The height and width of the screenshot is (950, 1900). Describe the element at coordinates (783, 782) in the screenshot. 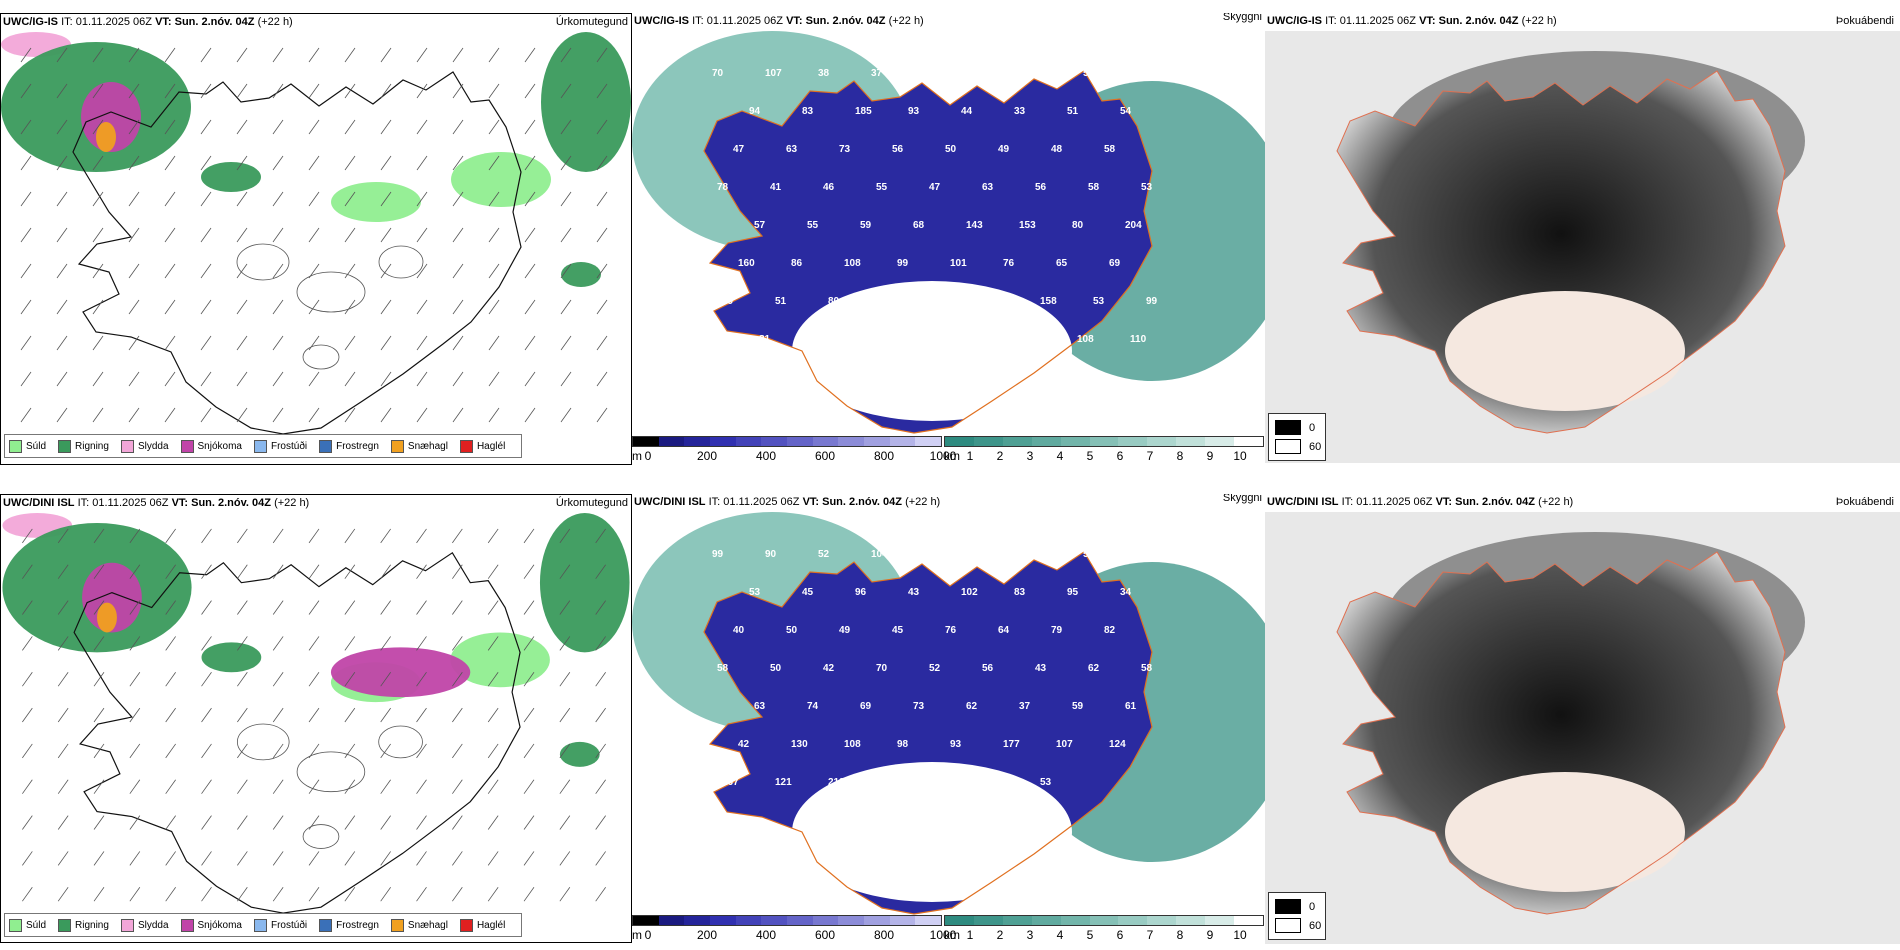

I see `cloud-base-value: 121` at that location.